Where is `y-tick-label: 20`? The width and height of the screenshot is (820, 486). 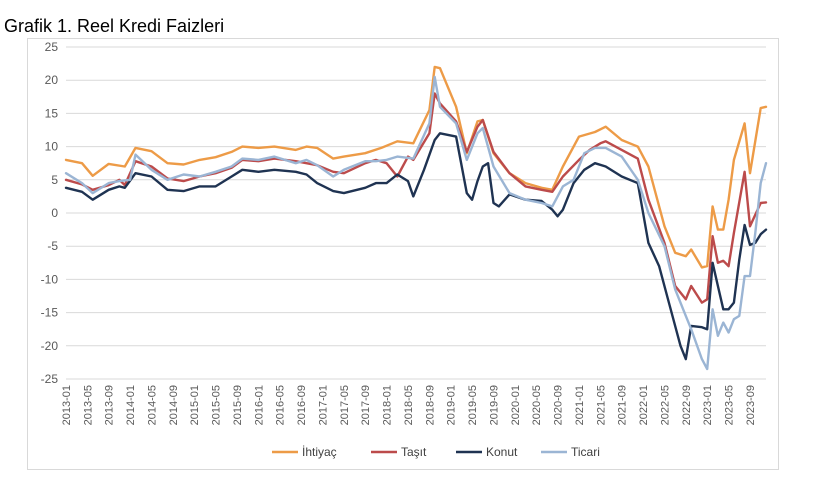
y-tick-label: 20 is located at coordinates (52, 80).